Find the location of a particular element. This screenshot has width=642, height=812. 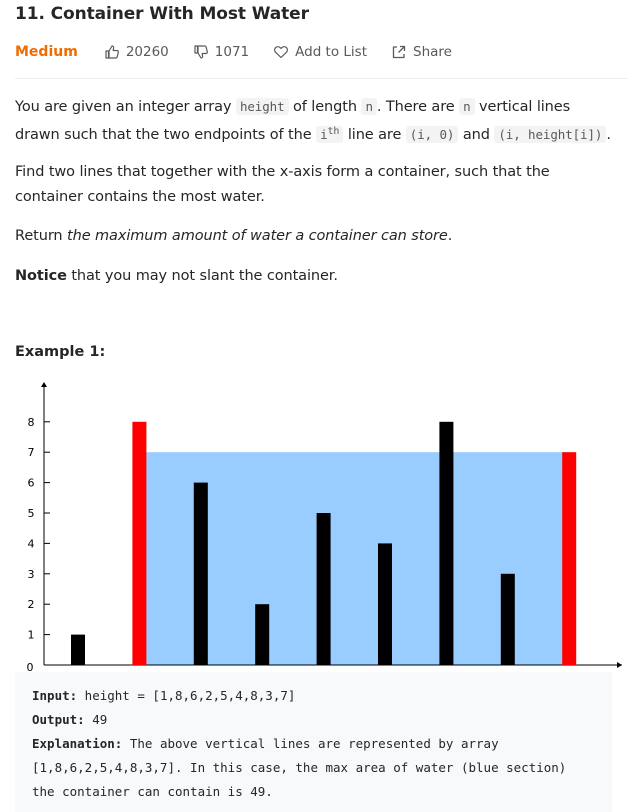

y-tick-label: 4 is located at coordinates (31, 543).